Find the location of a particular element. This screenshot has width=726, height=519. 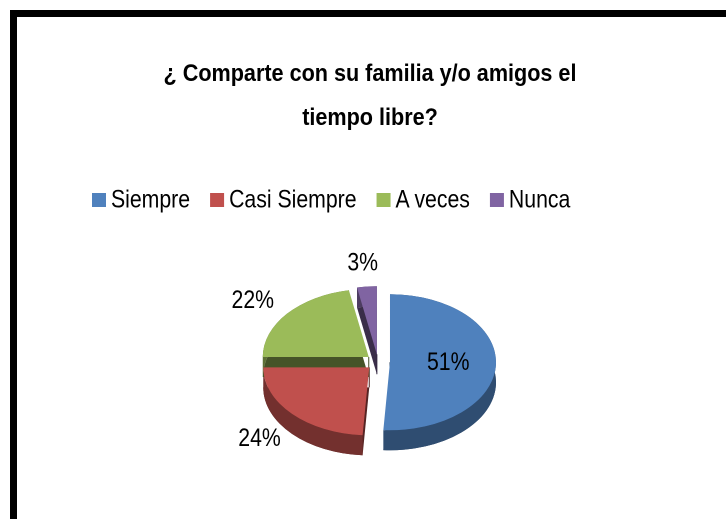

slice-side is located at coordinates (313, 411).